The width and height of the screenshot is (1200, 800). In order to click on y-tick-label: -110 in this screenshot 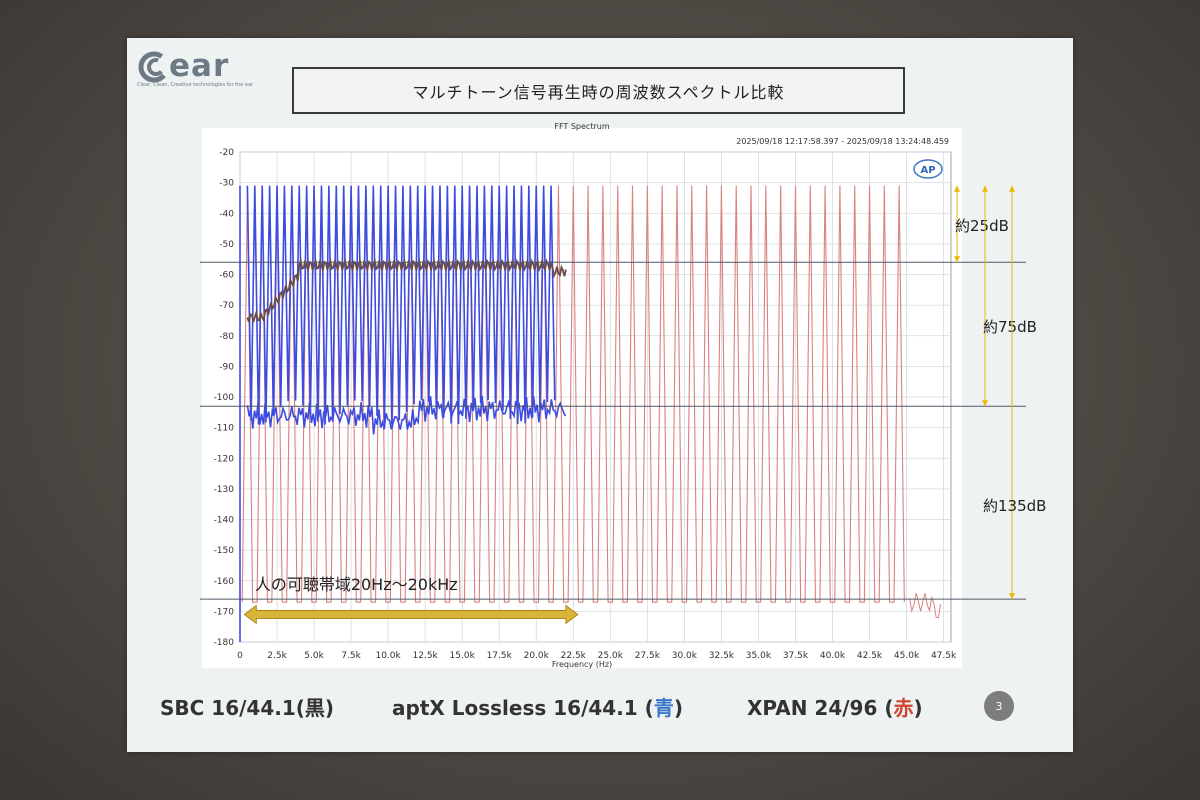, I will do `click(224, 429)`.